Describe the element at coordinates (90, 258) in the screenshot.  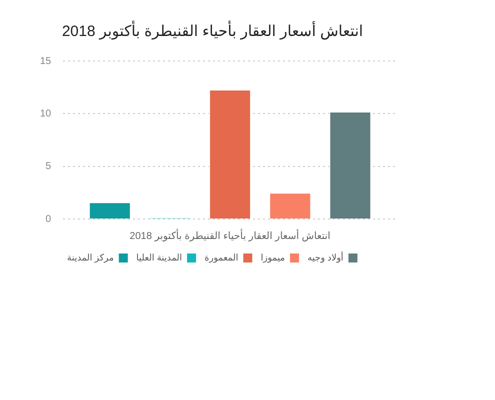
I see `legend-label: مركز المدينة` at that location.